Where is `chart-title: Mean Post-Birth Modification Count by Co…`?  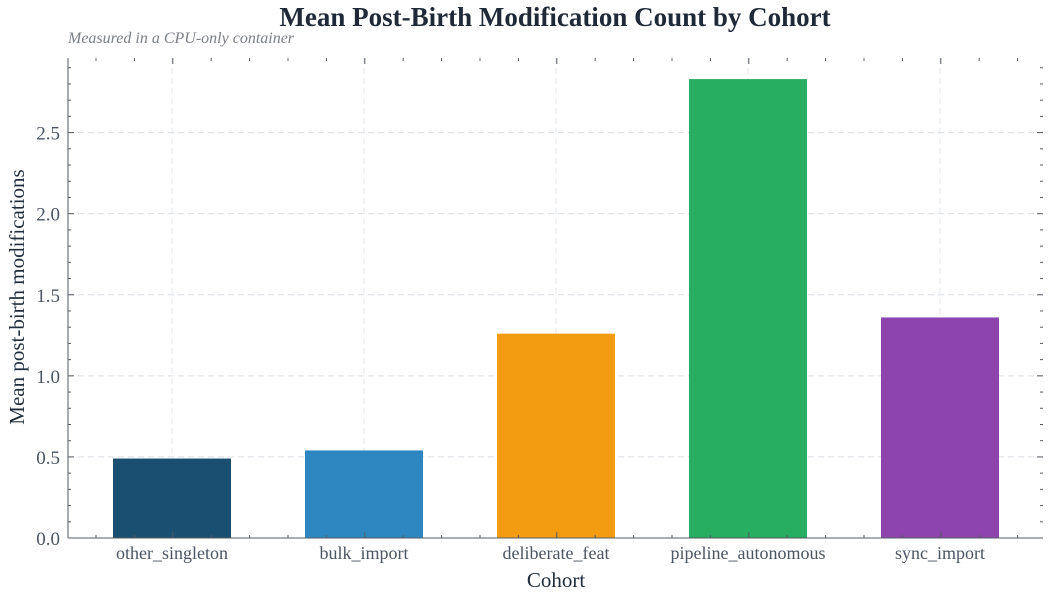 chart-title: Mean Post-Birth Modification Count by Co… is located at coordinates (555, 17).